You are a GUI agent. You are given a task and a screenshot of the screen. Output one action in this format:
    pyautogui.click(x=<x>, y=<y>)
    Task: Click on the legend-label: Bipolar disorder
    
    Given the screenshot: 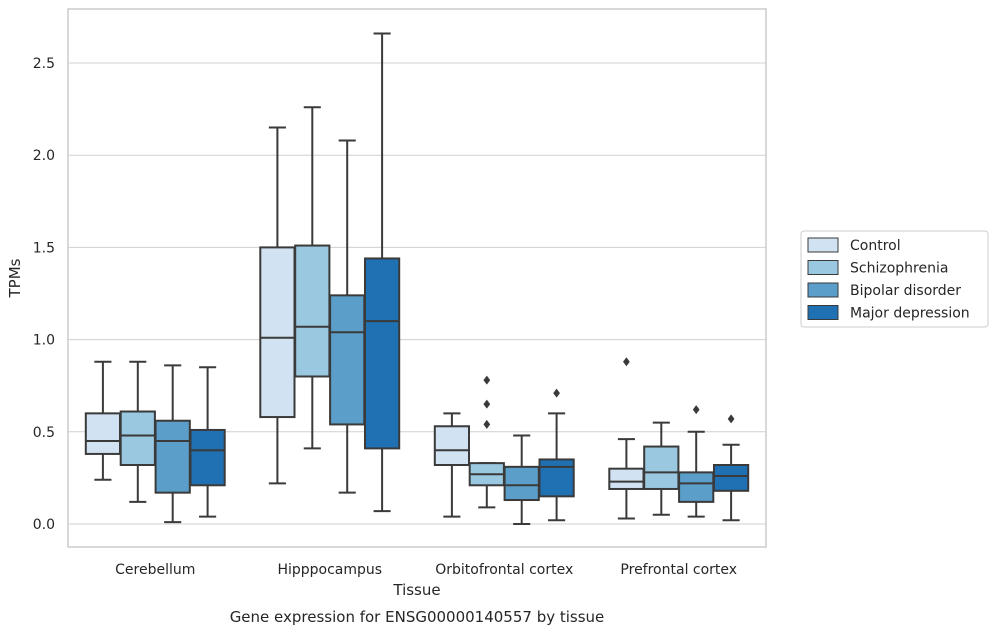 What is the action you would take?
    pyautogui.click(x=905, y=291)
    